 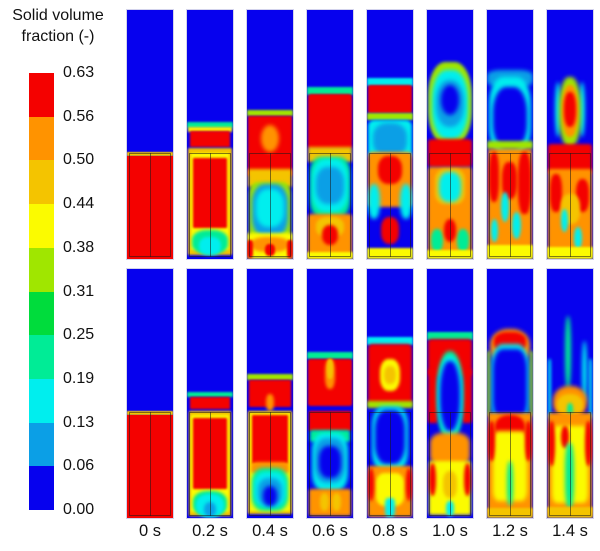 I want to click on bed-panel-row-1-0s, so click(x=150, y=134).